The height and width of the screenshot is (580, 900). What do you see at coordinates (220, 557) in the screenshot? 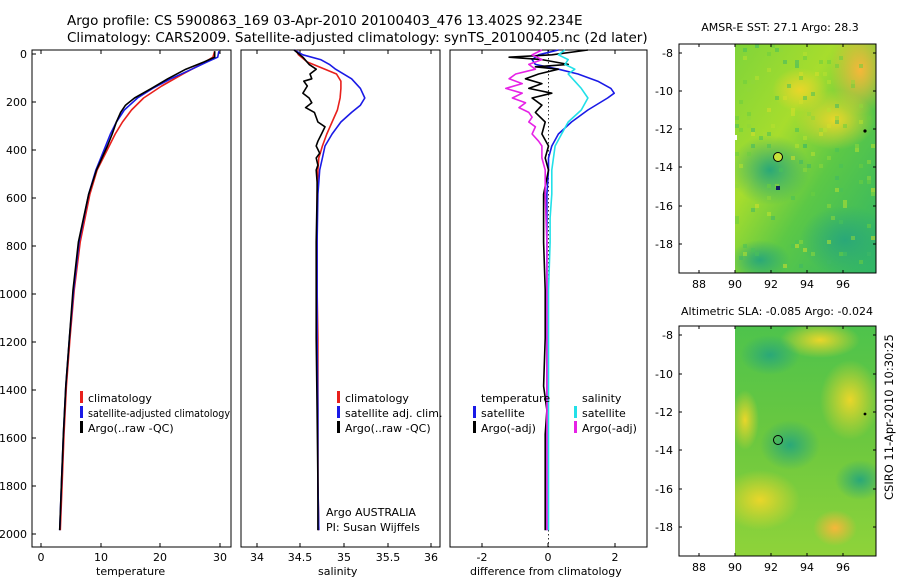
I see `temperature-xtick-label: 30` at bounding box center [220, 557].